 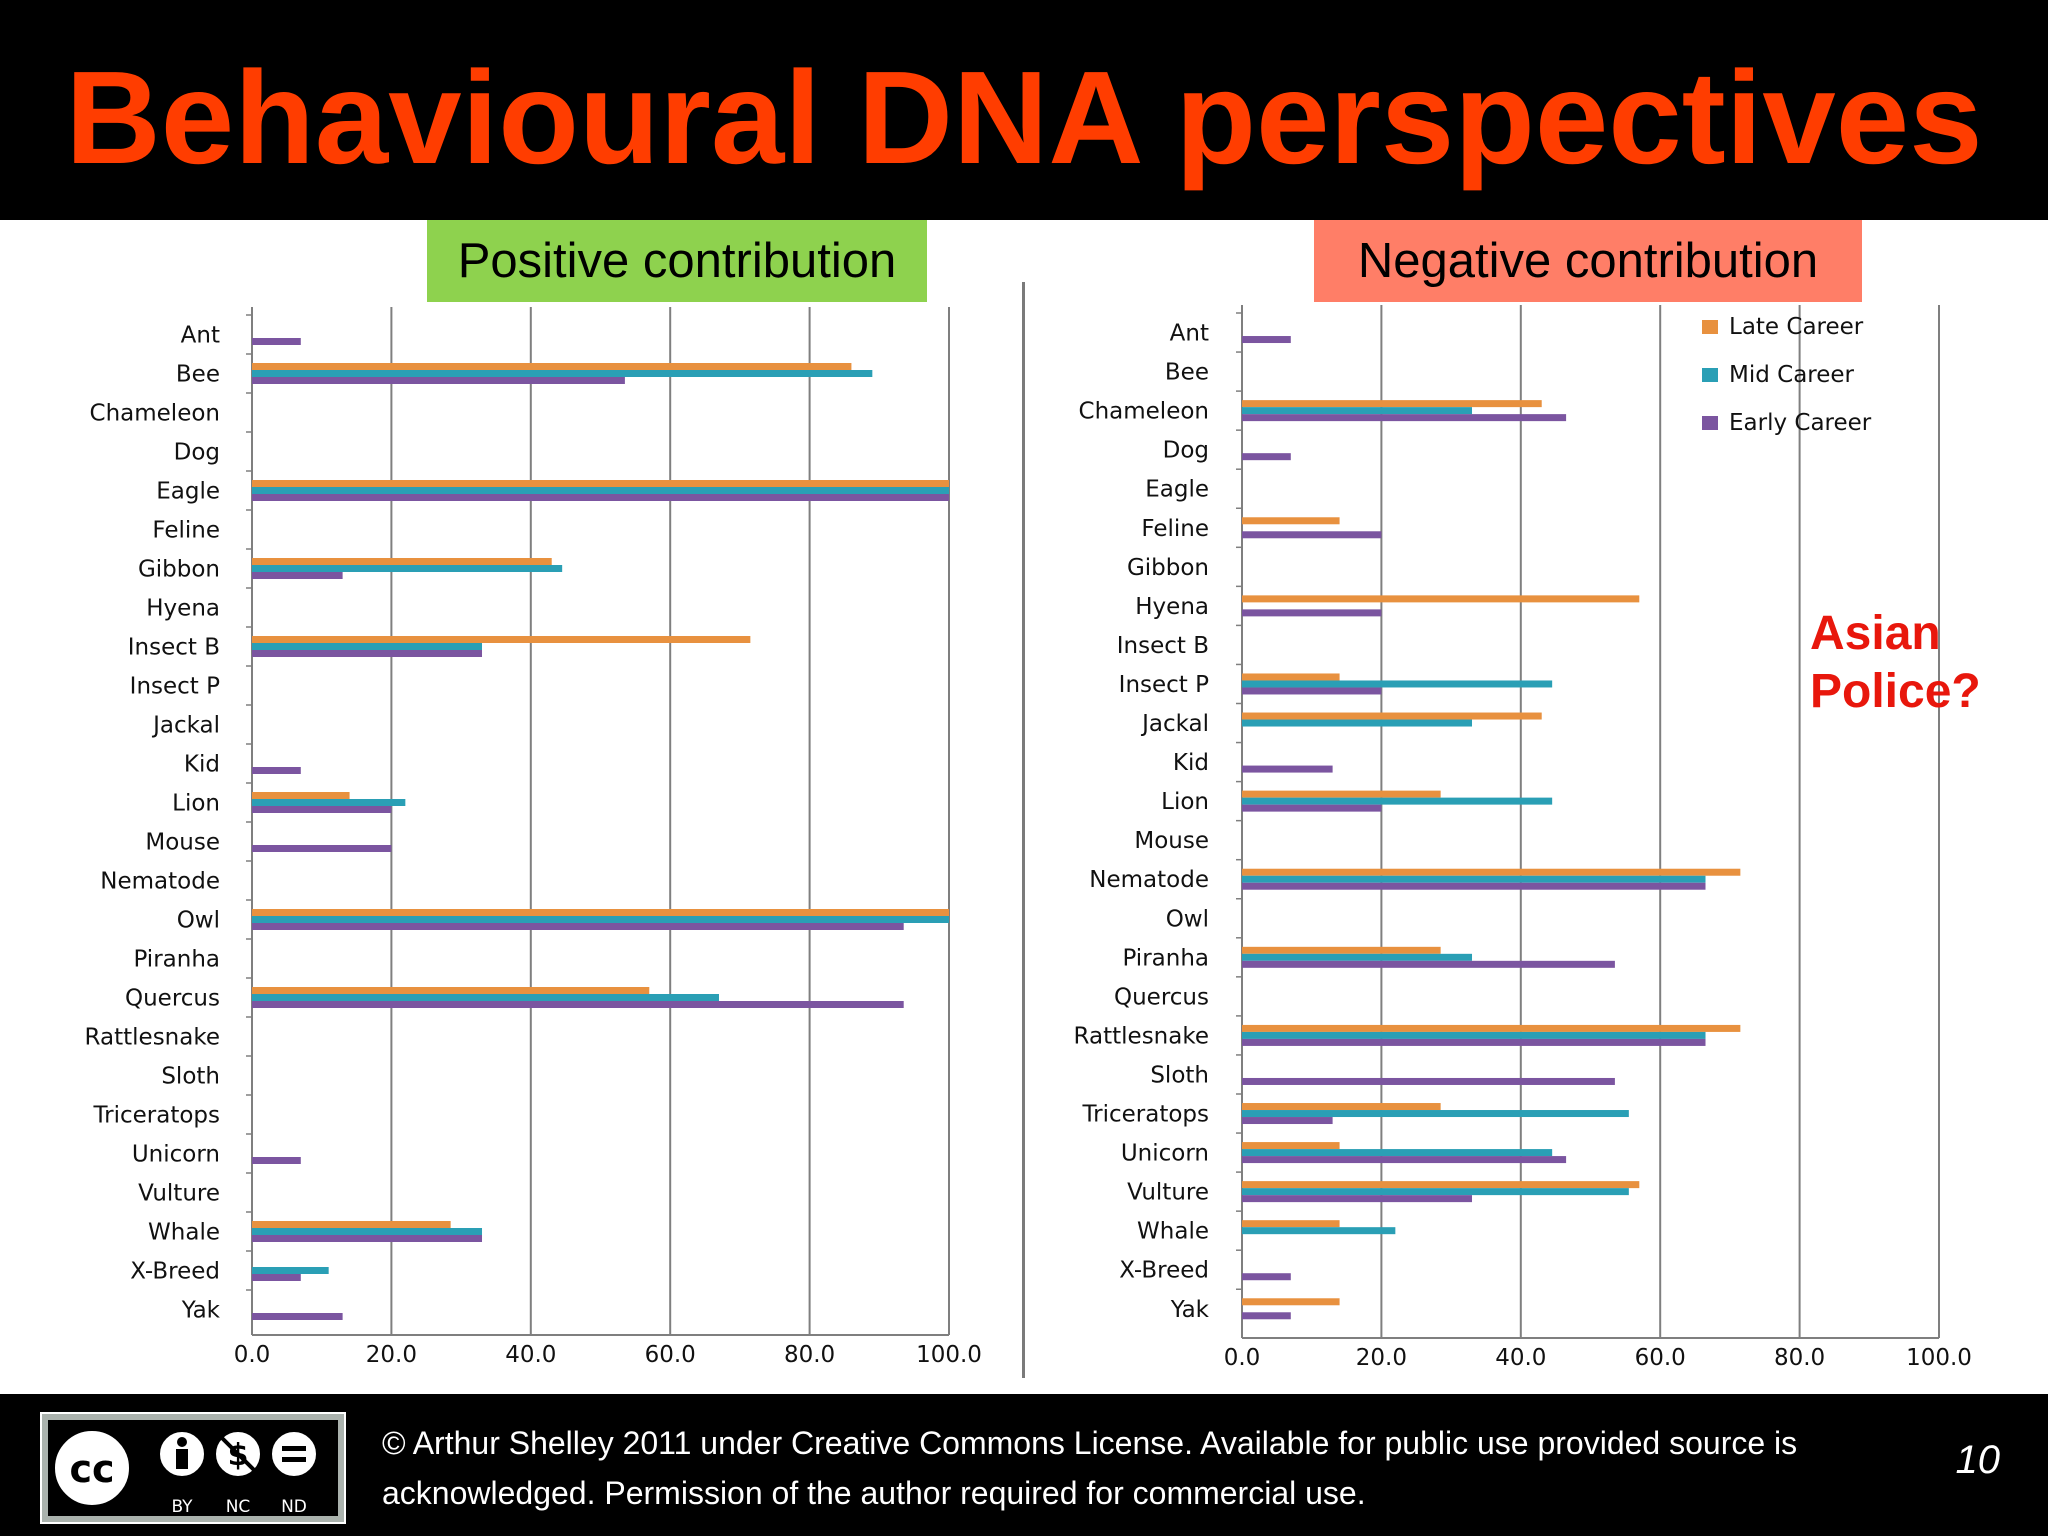 What do you see at coordinates (530, 1355) in the screenshot?
I see `x-tick-label: 40.0` at bounding box center [530, 1355].